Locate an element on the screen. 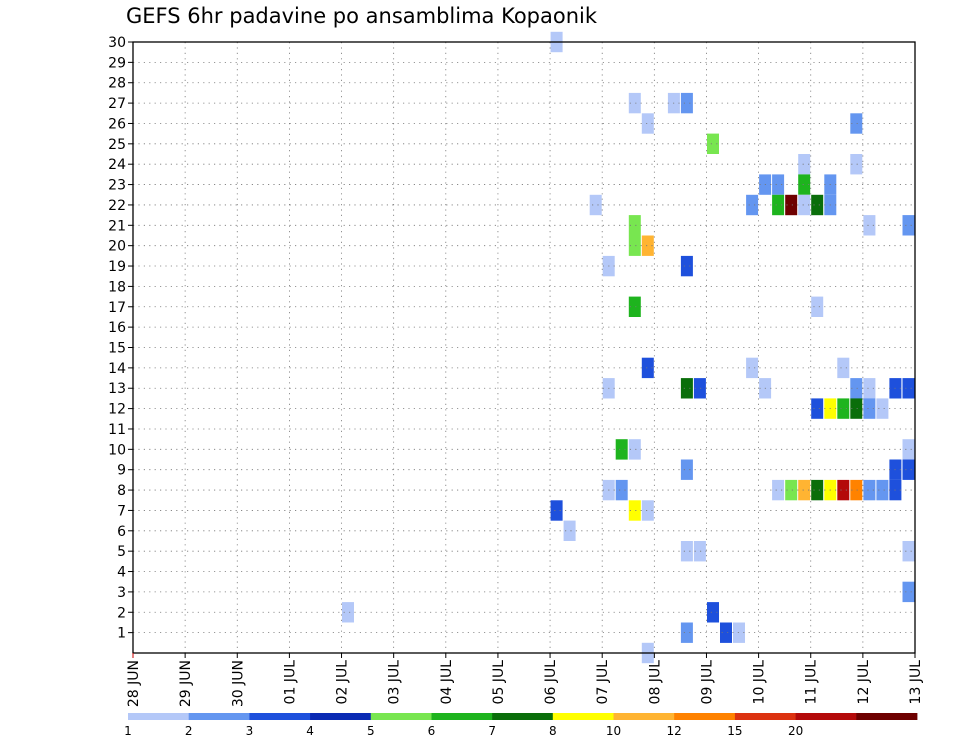 The height and width of the screenshot is (742, 960). x-tick-label: 07 JUL is located at coordinates (603, 682).